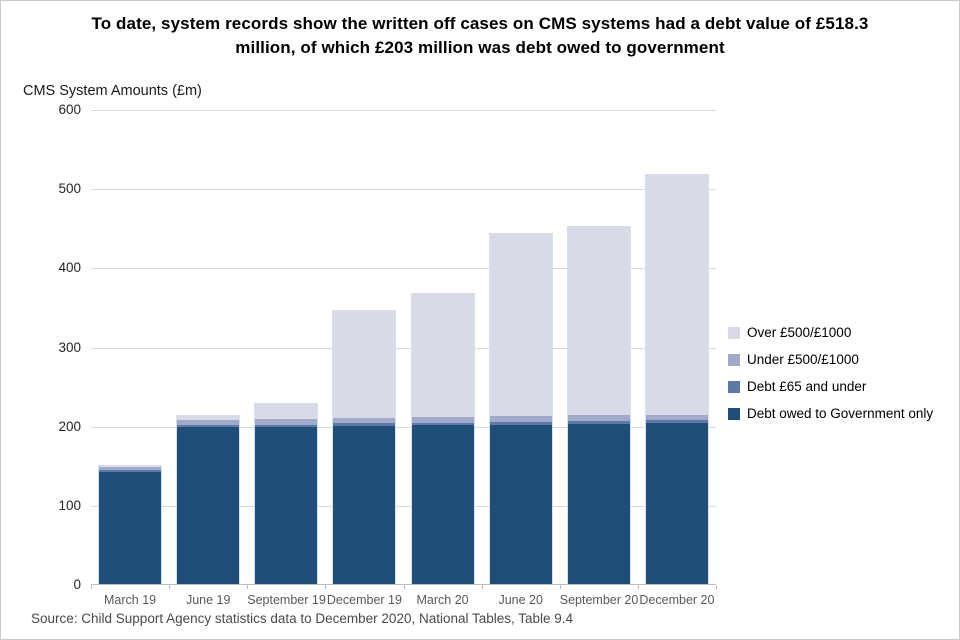  What do you see at coordinates (208, 600) in the screenshot?
I see `x-axis-label: June 19` at bounding box center [208, 600].